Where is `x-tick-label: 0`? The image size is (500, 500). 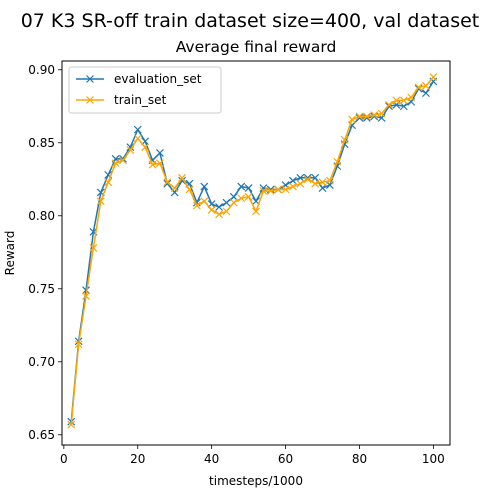
x-tick-label: 0 is located at coordinates (64, 459).